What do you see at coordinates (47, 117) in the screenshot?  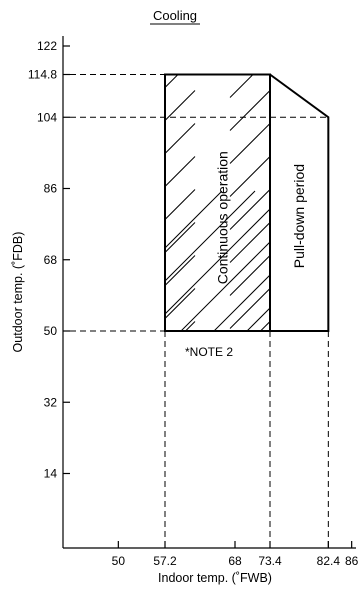 I see `y-tick-label: 104` at bounding box center [47, 117].